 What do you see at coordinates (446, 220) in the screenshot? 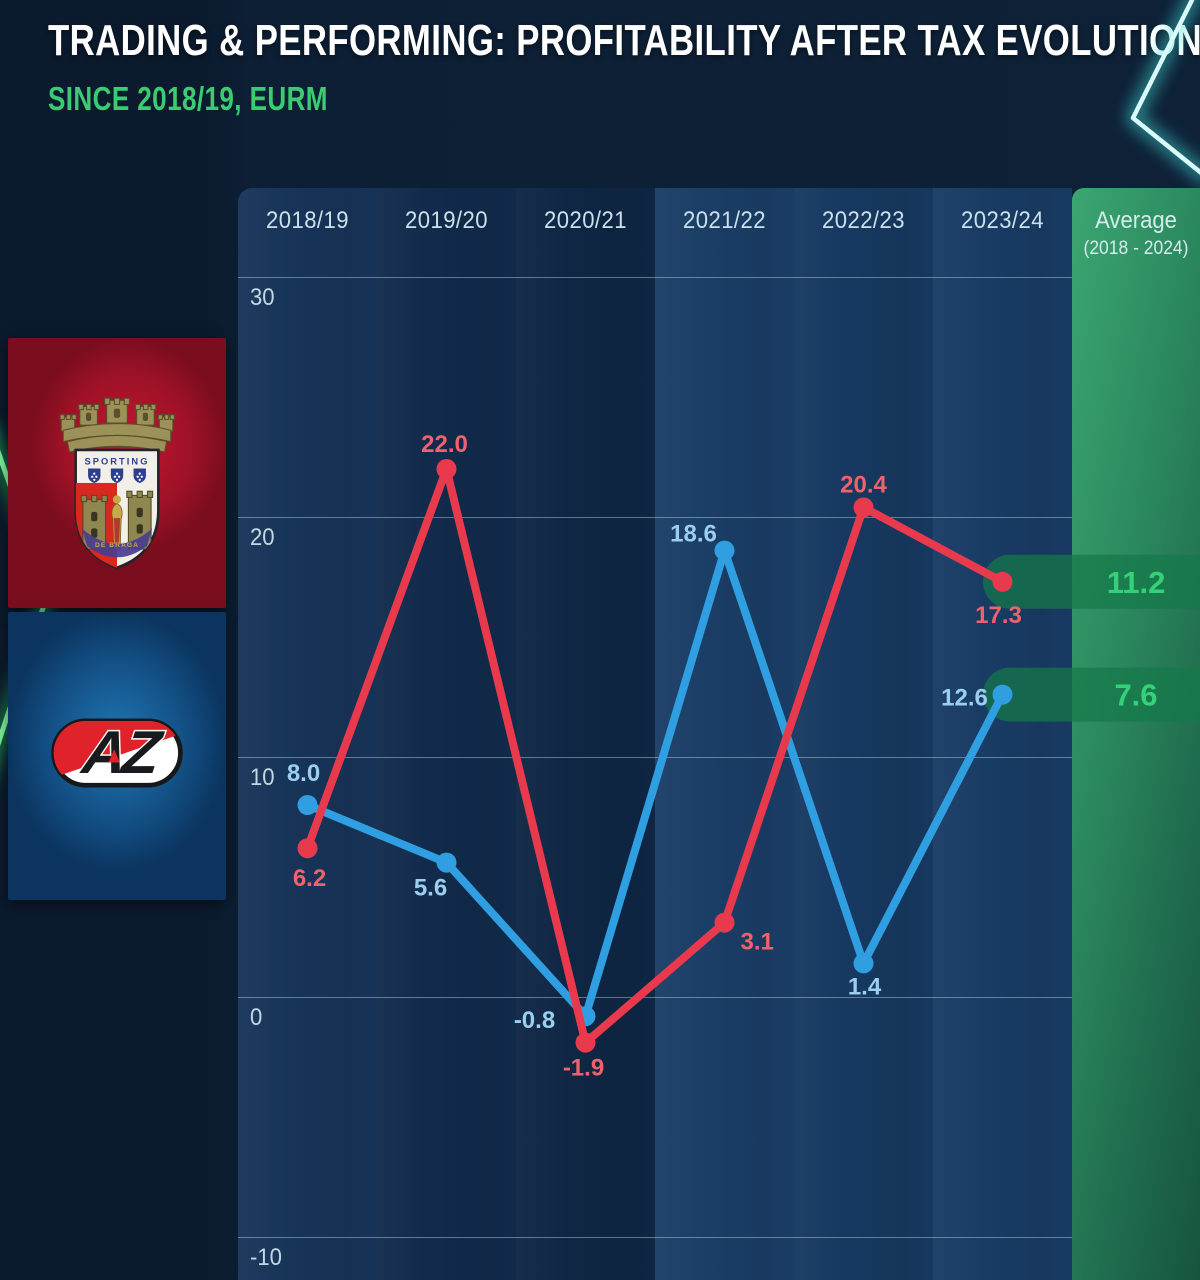
I see `season-header: 2019/20` at bounding box center [446, 220].